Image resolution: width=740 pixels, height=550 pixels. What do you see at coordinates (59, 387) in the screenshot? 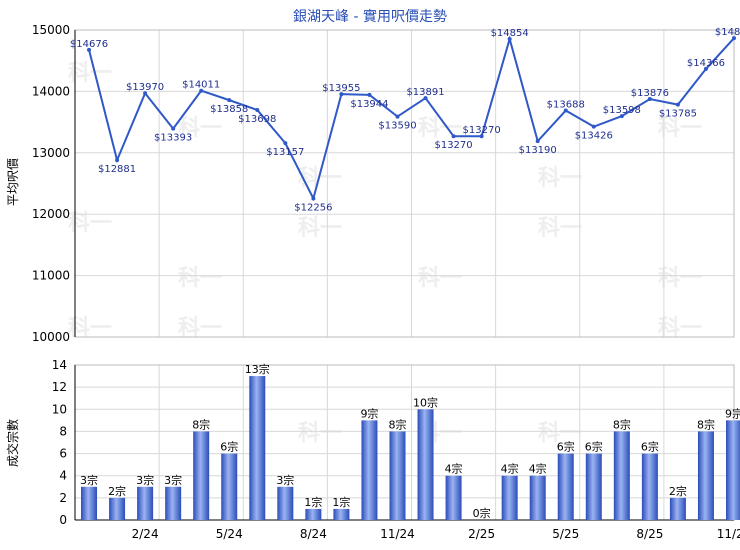
I see `bottom-y-tick-label: 12` at bounding box center [59, 387].